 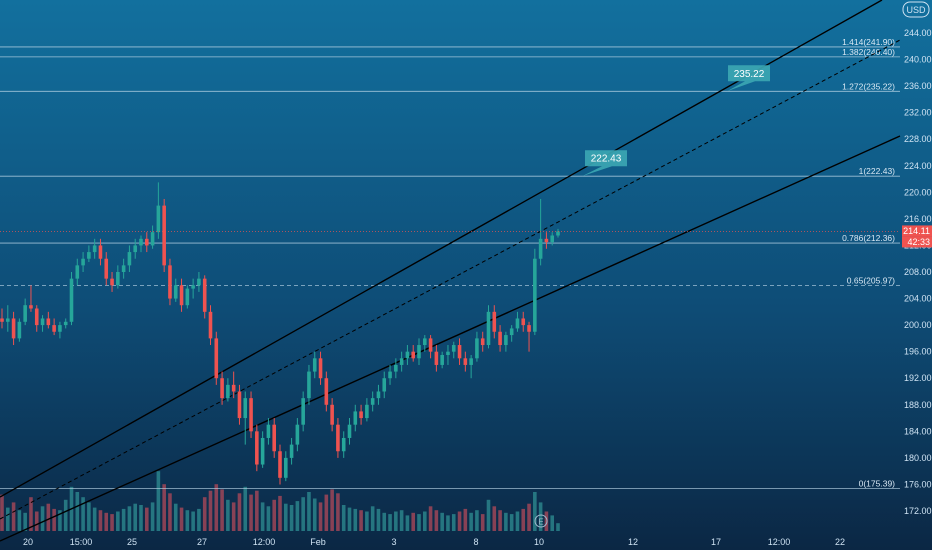 What do you see at coordinates (916, 9) in the screenshot?
I see `currency-badge: USD` at bounding box center [916, 9].